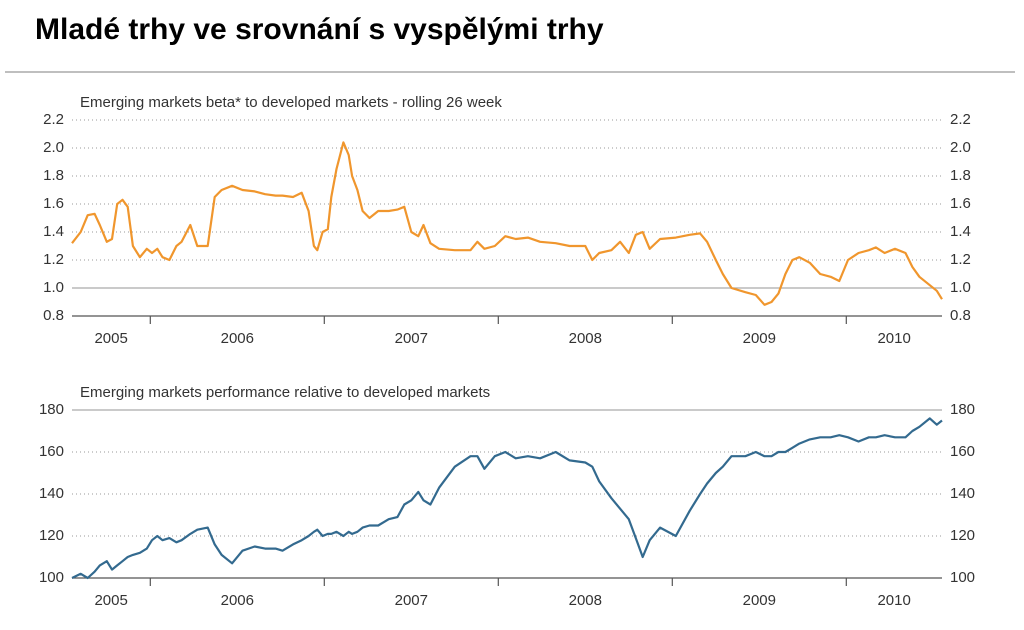 The width and height of the screenshot is (1024, 630). What do you see at coordinates (960, 147) in the screenshot?
I see `y2-tick-label: 2.0` at bounding box center [960, 147].